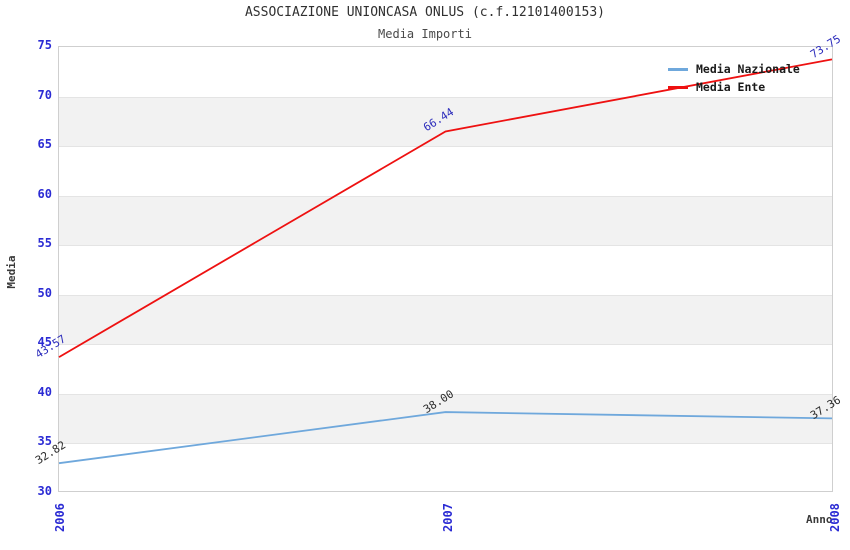 This screenshot has width=850, height=550. Describe the element at coordinates (425, 34) in the screenshot. I see `chart-subtitle: Media Importi` at that location.